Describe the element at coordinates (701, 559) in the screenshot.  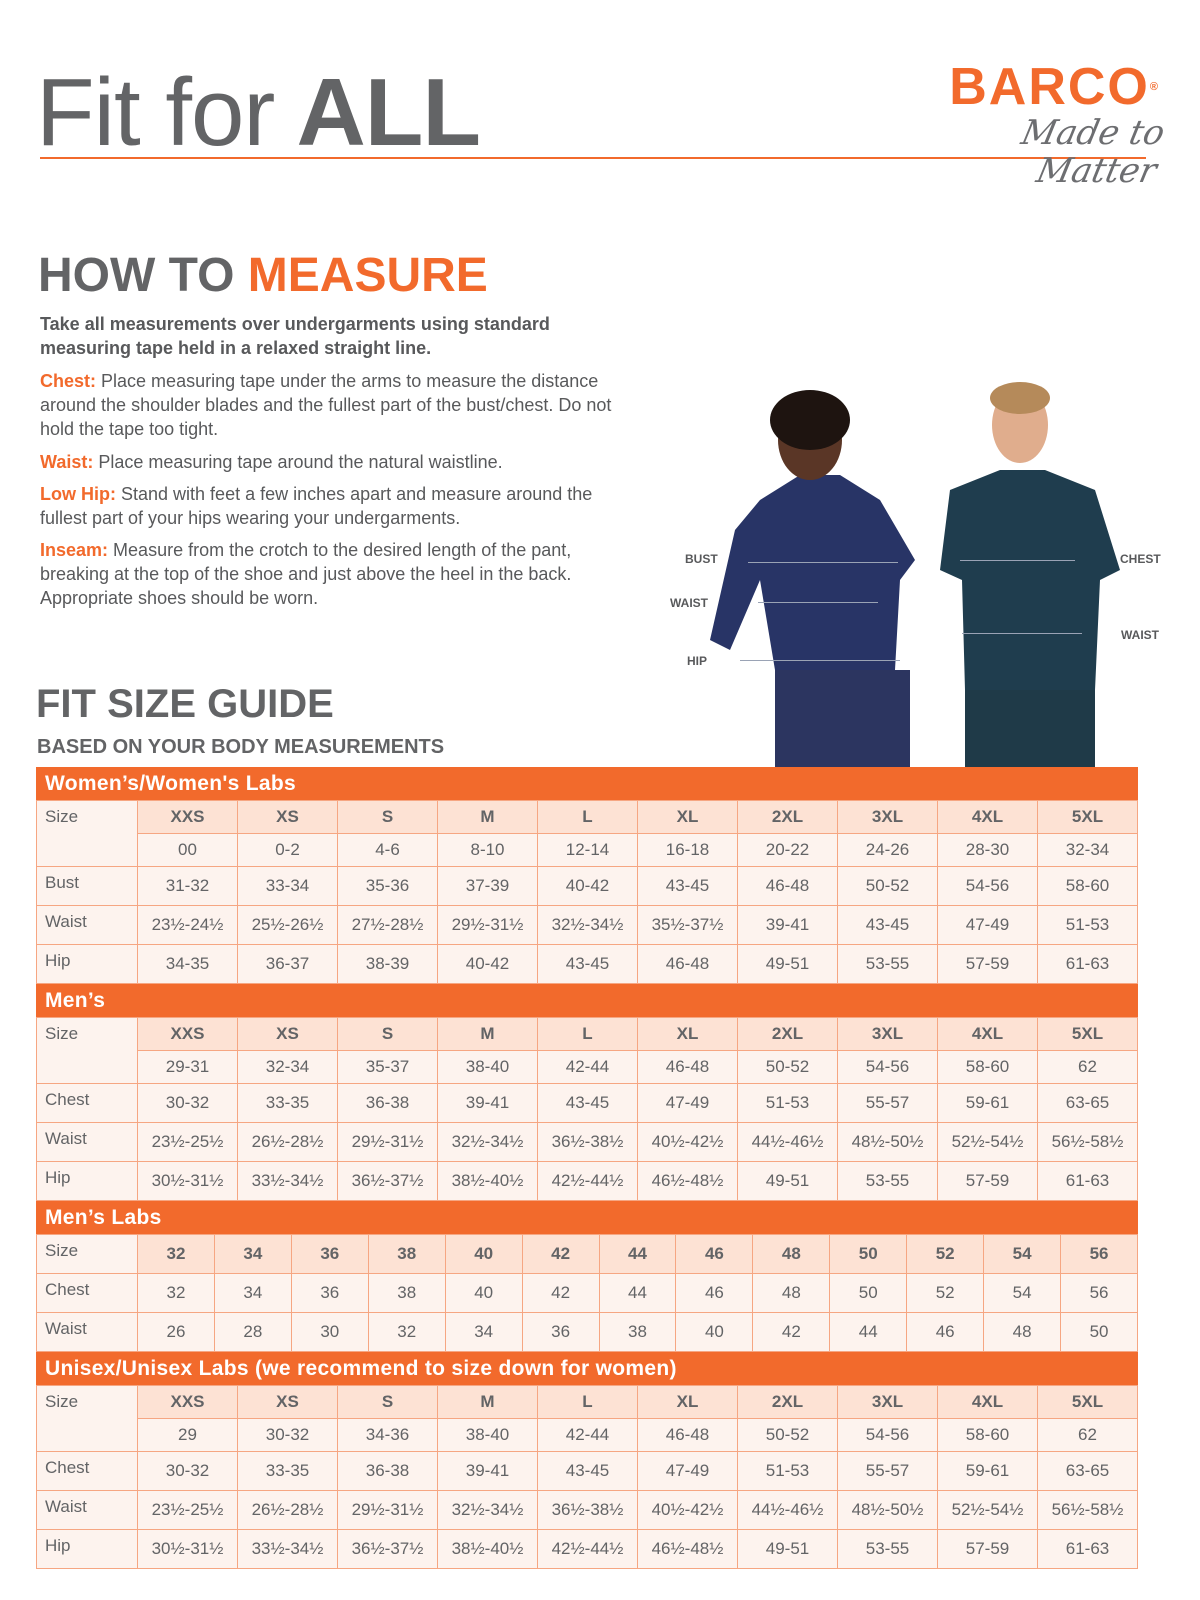
I see `label-bust: BUST` at that location.